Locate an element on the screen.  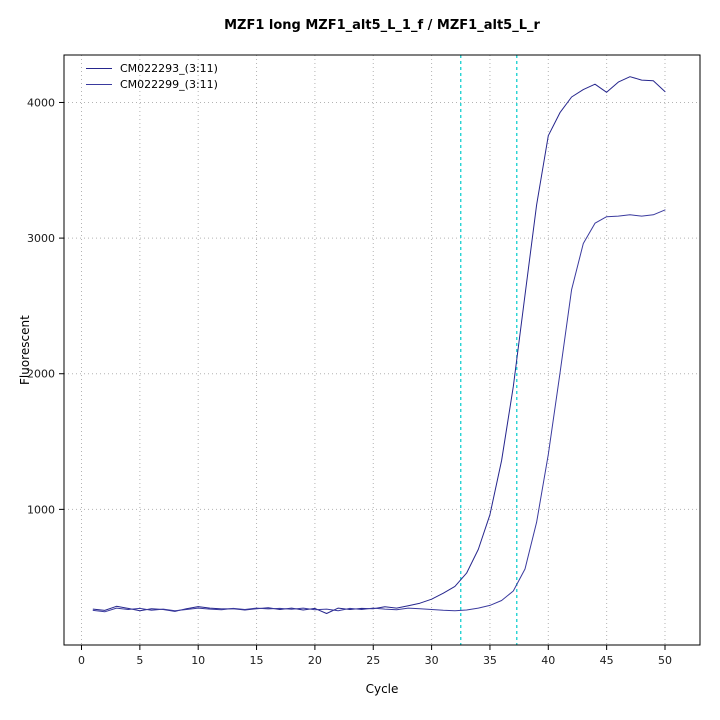
x-tick-label: 45 is located at coordinates (607, 660).